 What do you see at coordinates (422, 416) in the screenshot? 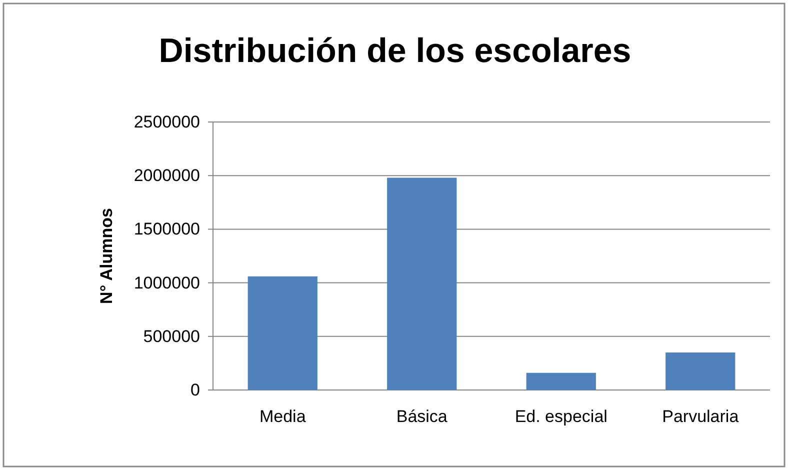
I see `x-tick-label: Básica` at bounding box center [422, 416].